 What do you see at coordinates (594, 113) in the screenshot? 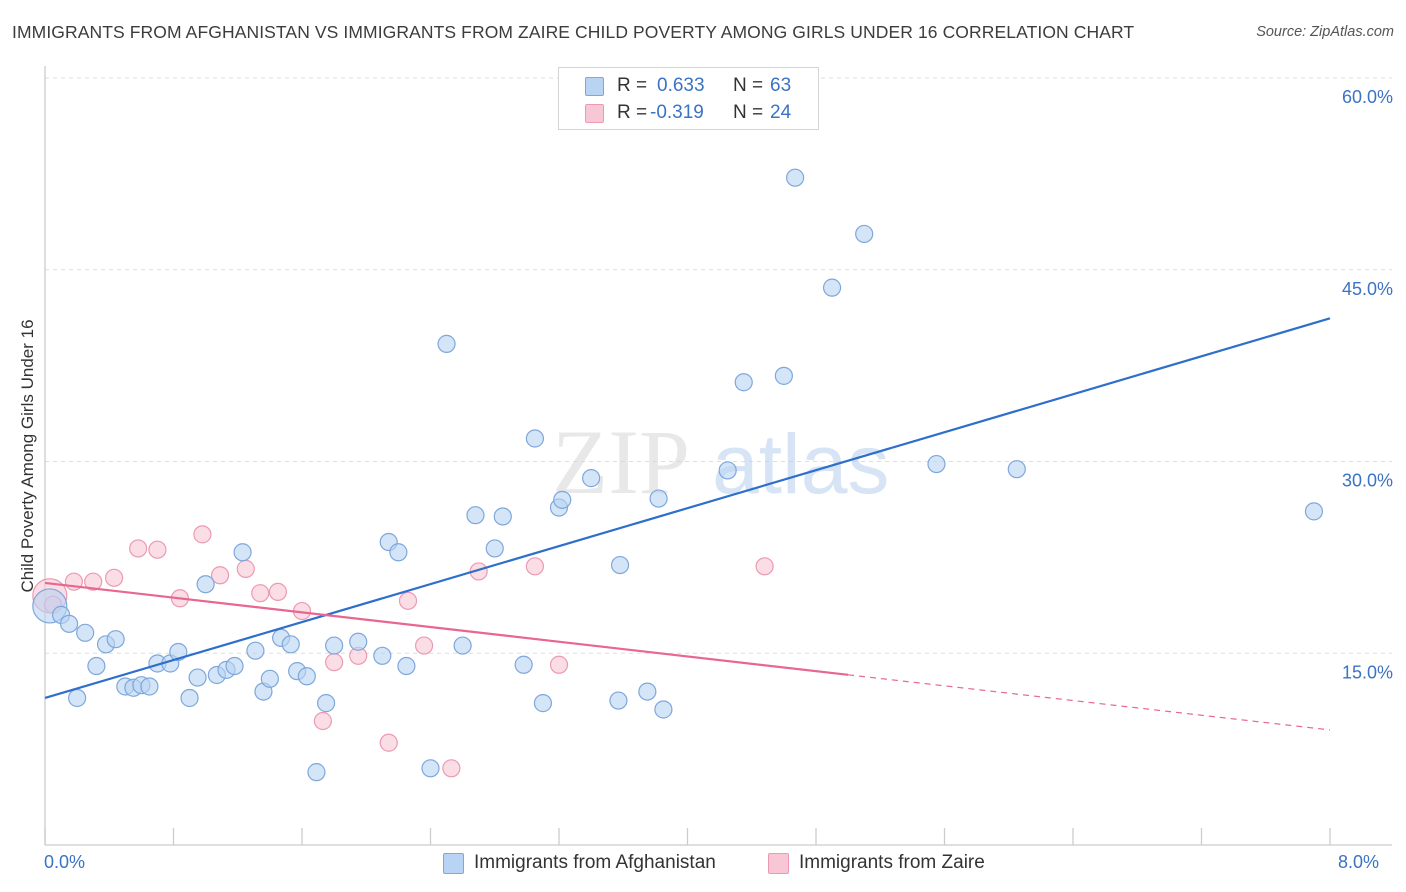
I see `legend-swatch-pink` at bounding box center [594, 113].